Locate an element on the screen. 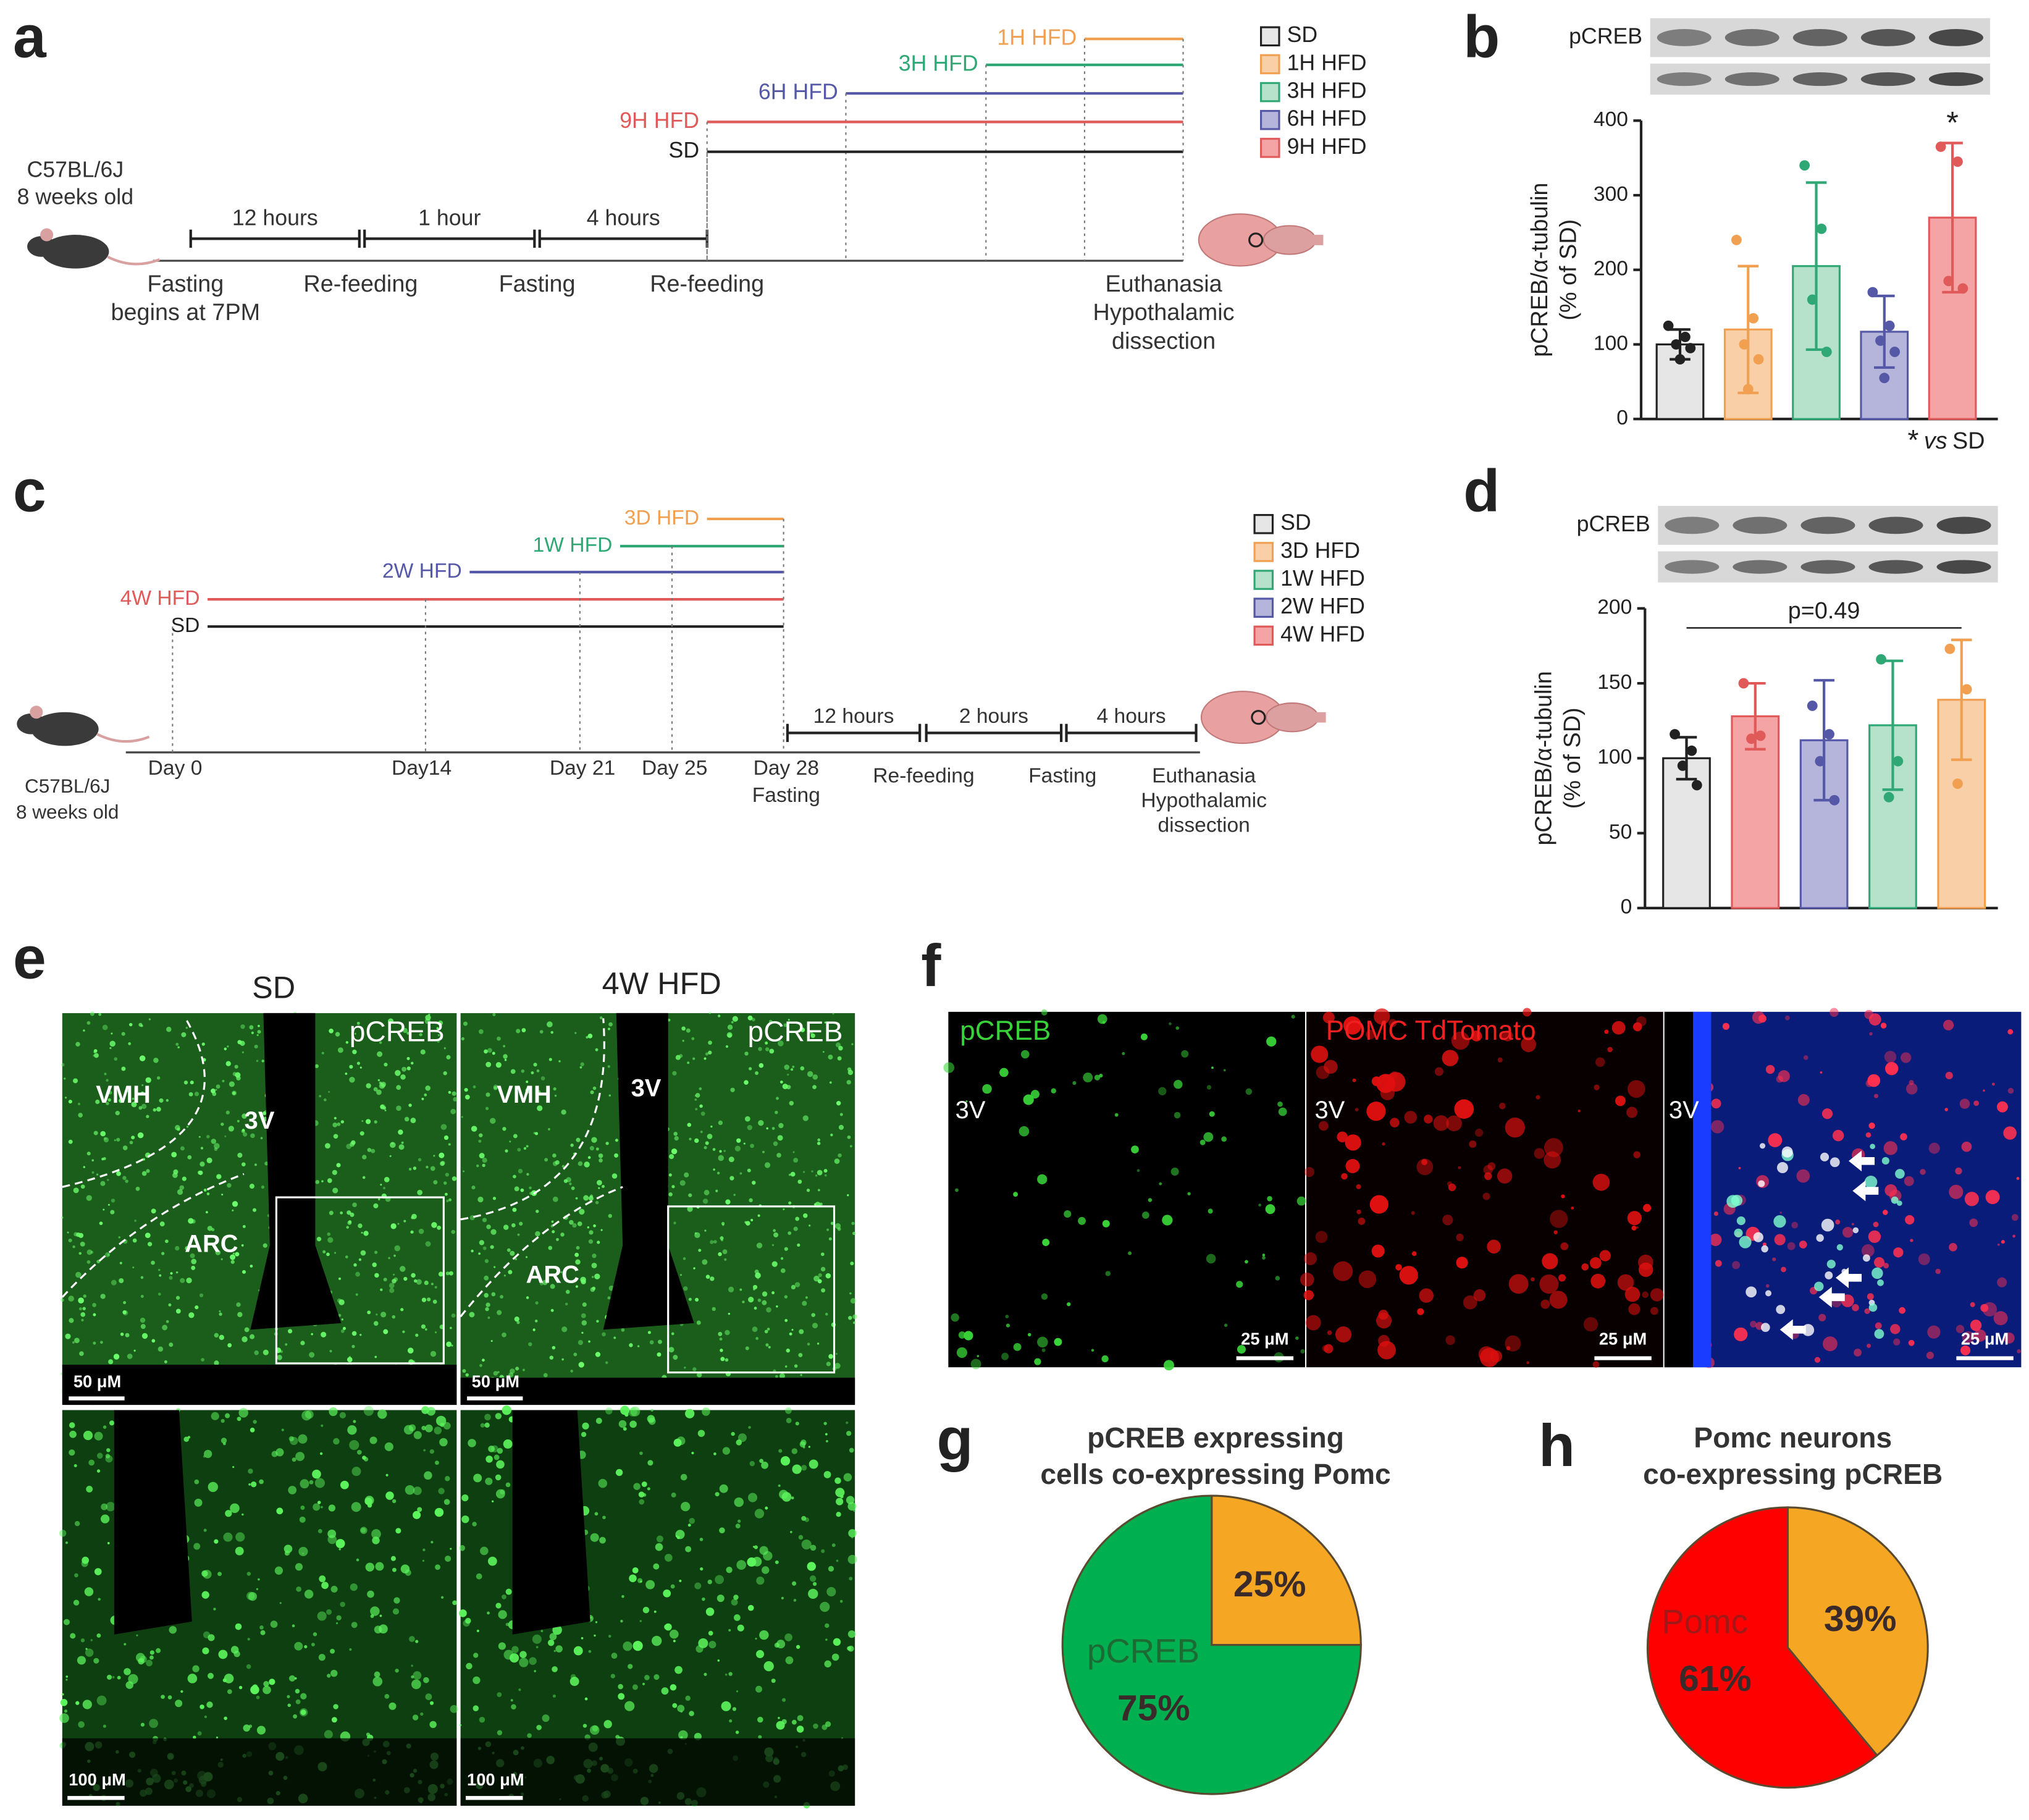 The image size is (2029, 1820). label: Euthanasia is located at coordinates (1204, 776).